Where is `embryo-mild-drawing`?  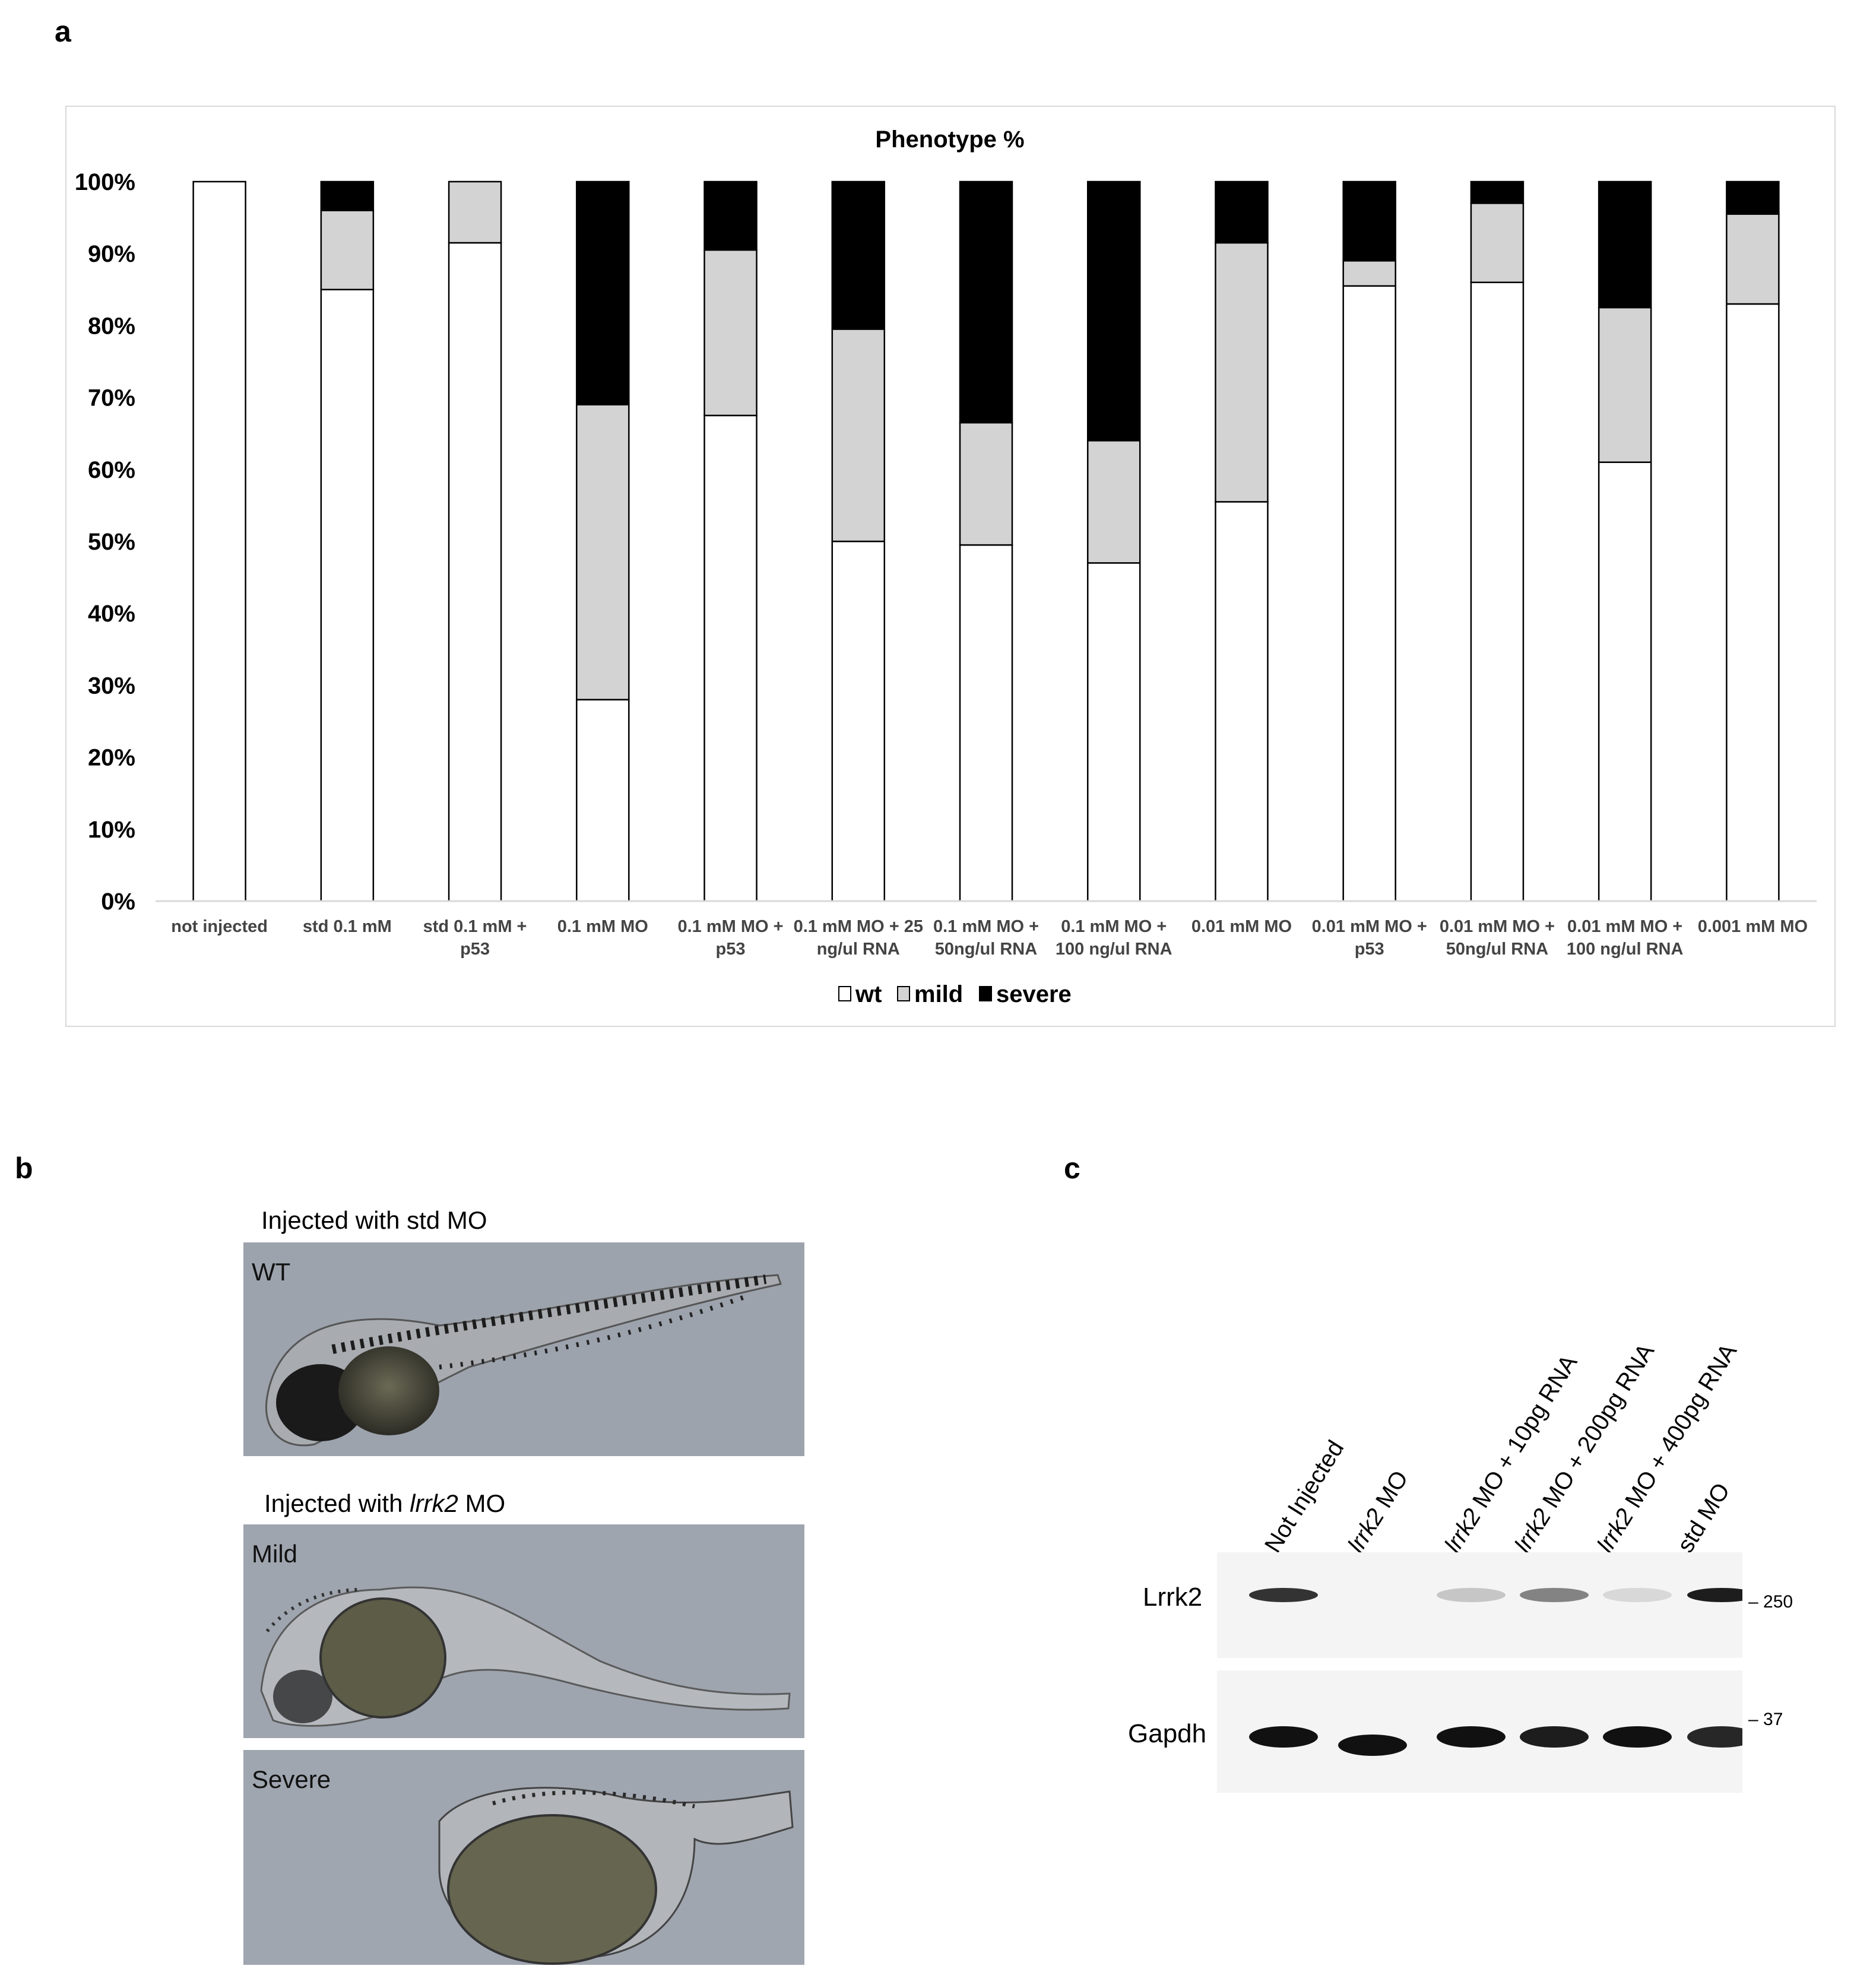 embryo-mild-drawing is located at coordinates (525, 1656).